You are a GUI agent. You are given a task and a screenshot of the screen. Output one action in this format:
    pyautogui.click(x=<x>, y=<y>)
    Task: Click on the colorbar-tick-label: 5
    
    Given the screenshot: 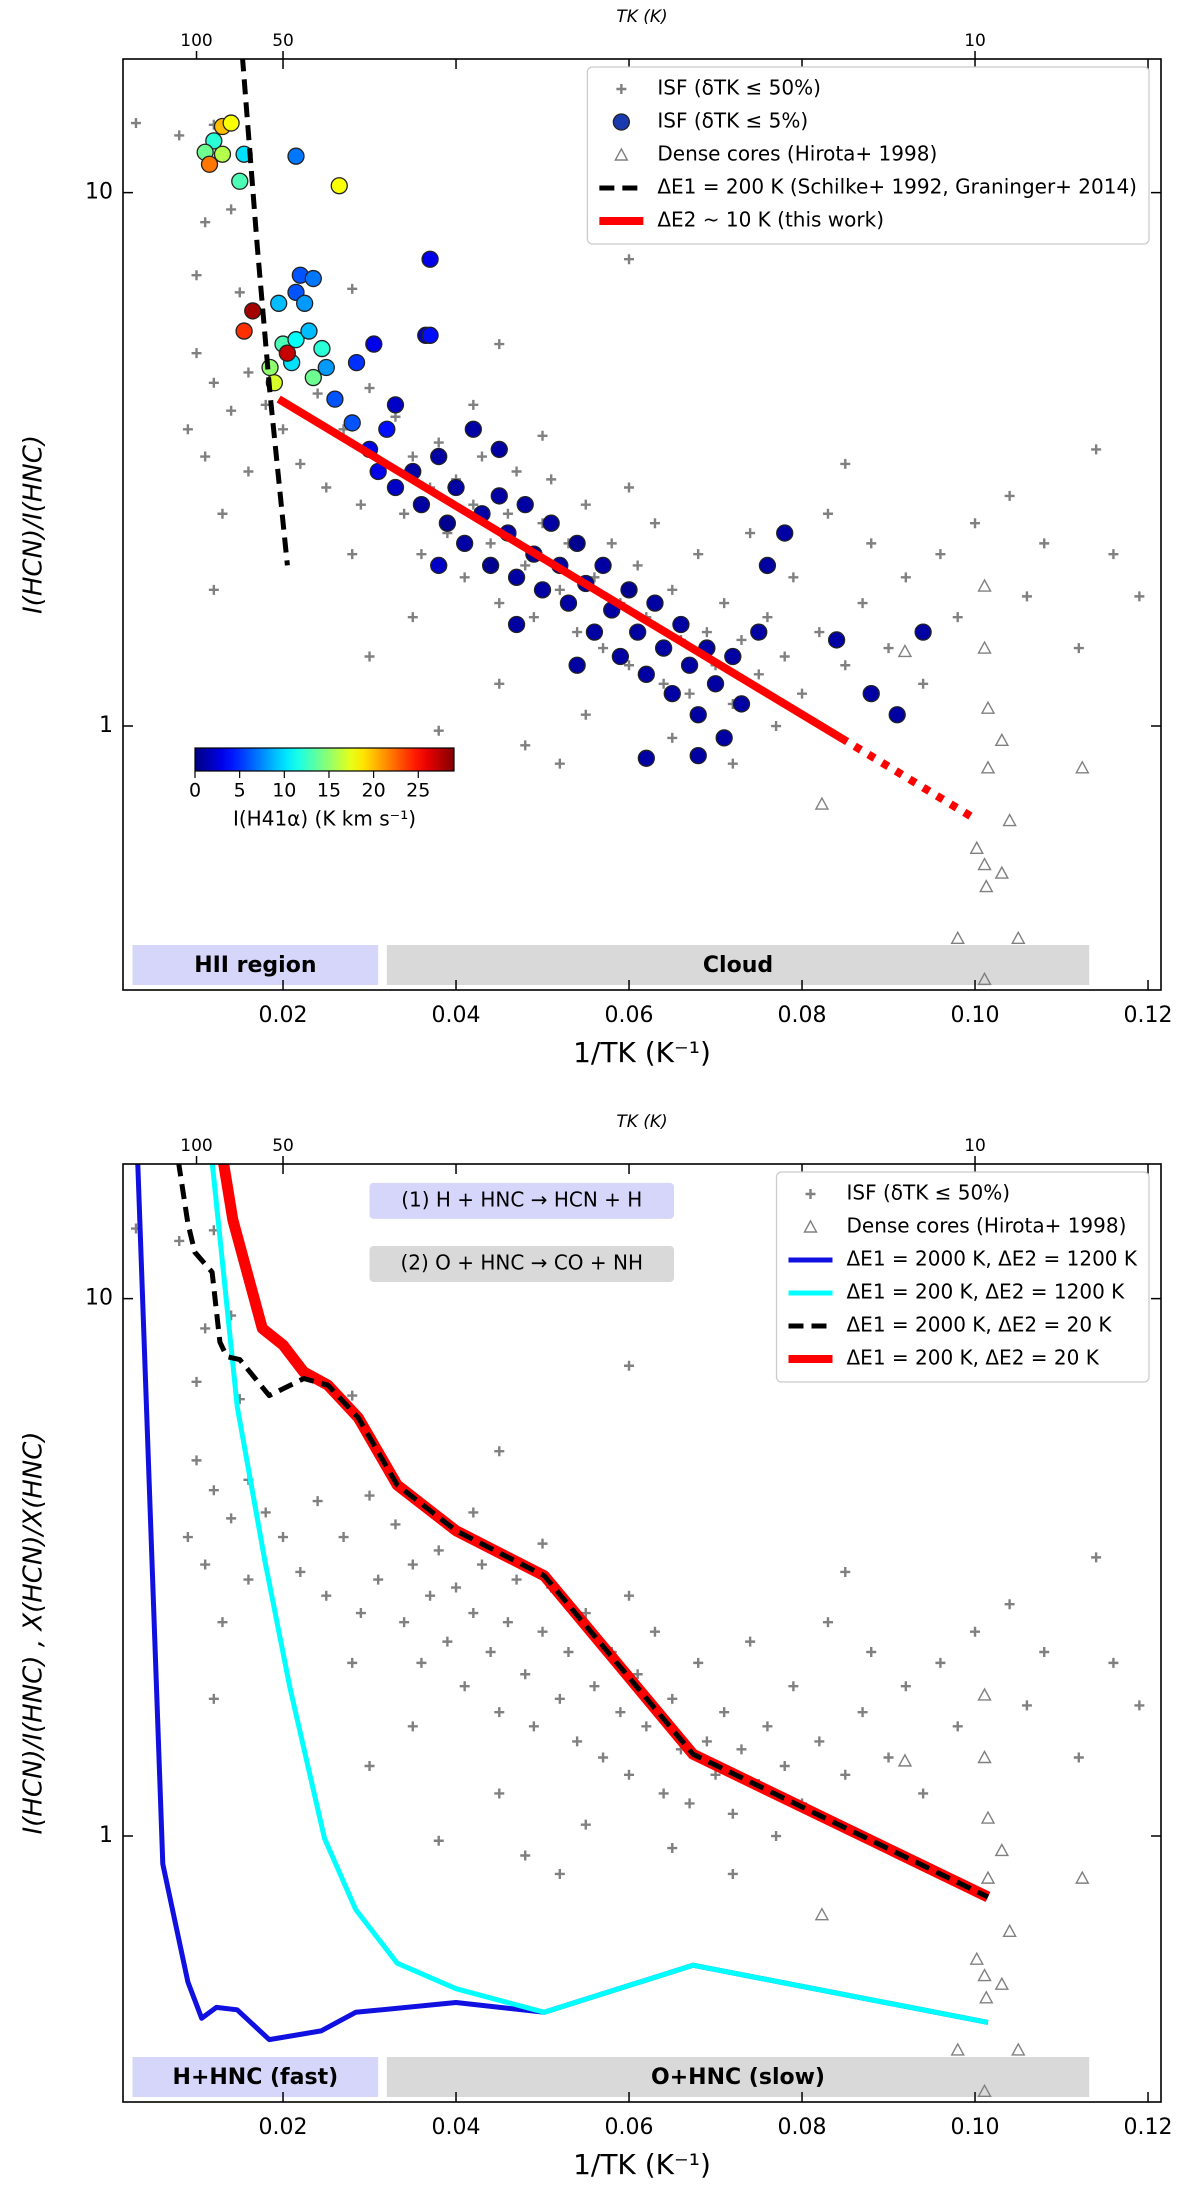 What is the action you would take?
    pyautogui.click(x=240, y=791)
    